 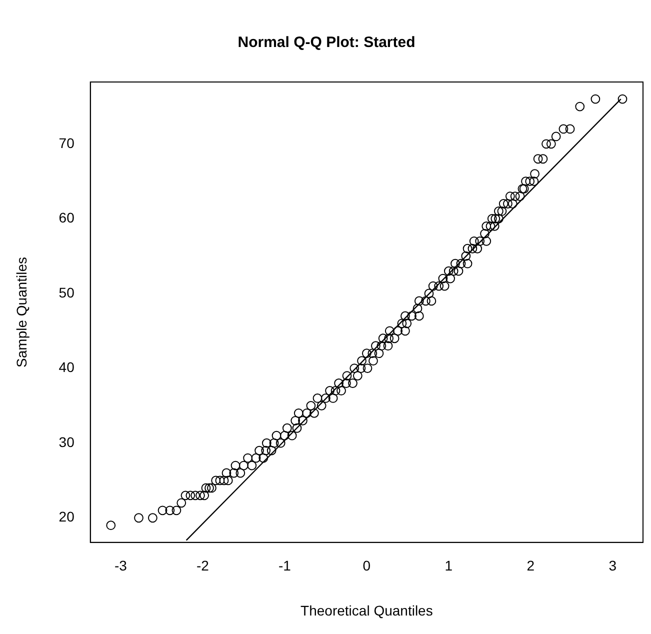 I want to click on y-tick-label: 20, so click(x=66, y=516).